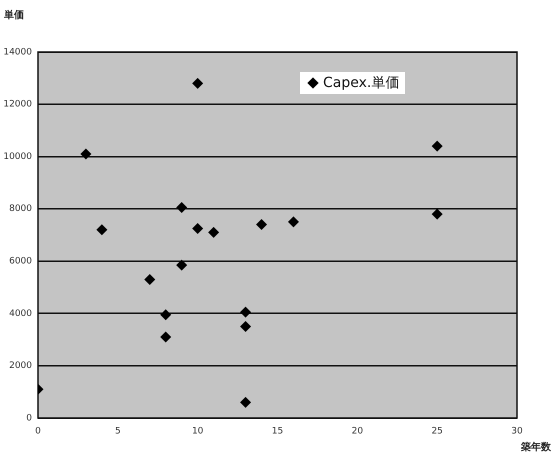  What do you see at coordinates (536, 447) in the screenshot?
I see `x-axis-title: 築年数` at bounding box center [536, 447].